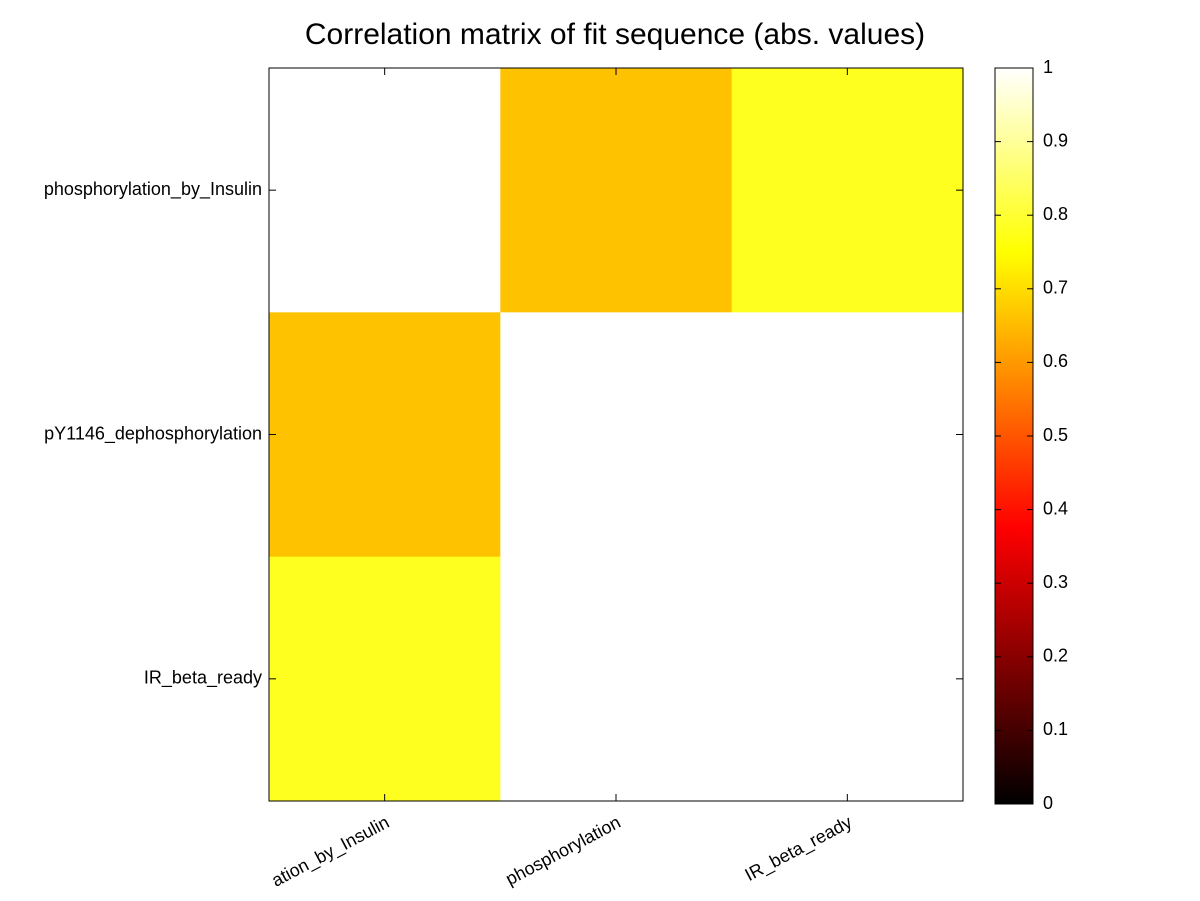  I want to click on colorbar-tick-label: 0.7, so click(1055, 288).